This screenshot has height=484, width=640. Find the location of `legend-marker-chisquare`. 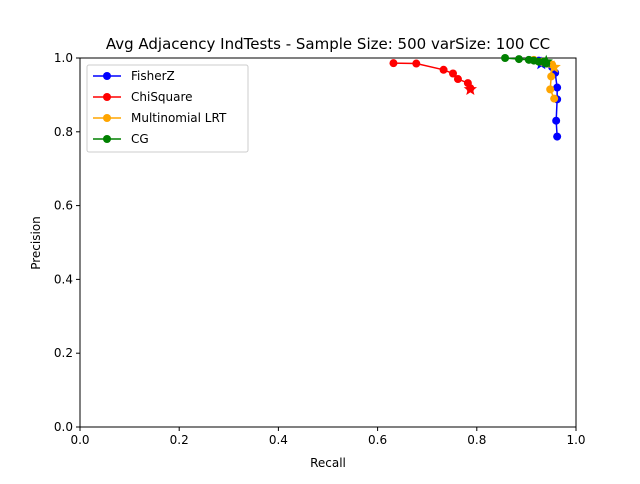

legend-marker-chisquare is located at coordinates (107, 97).